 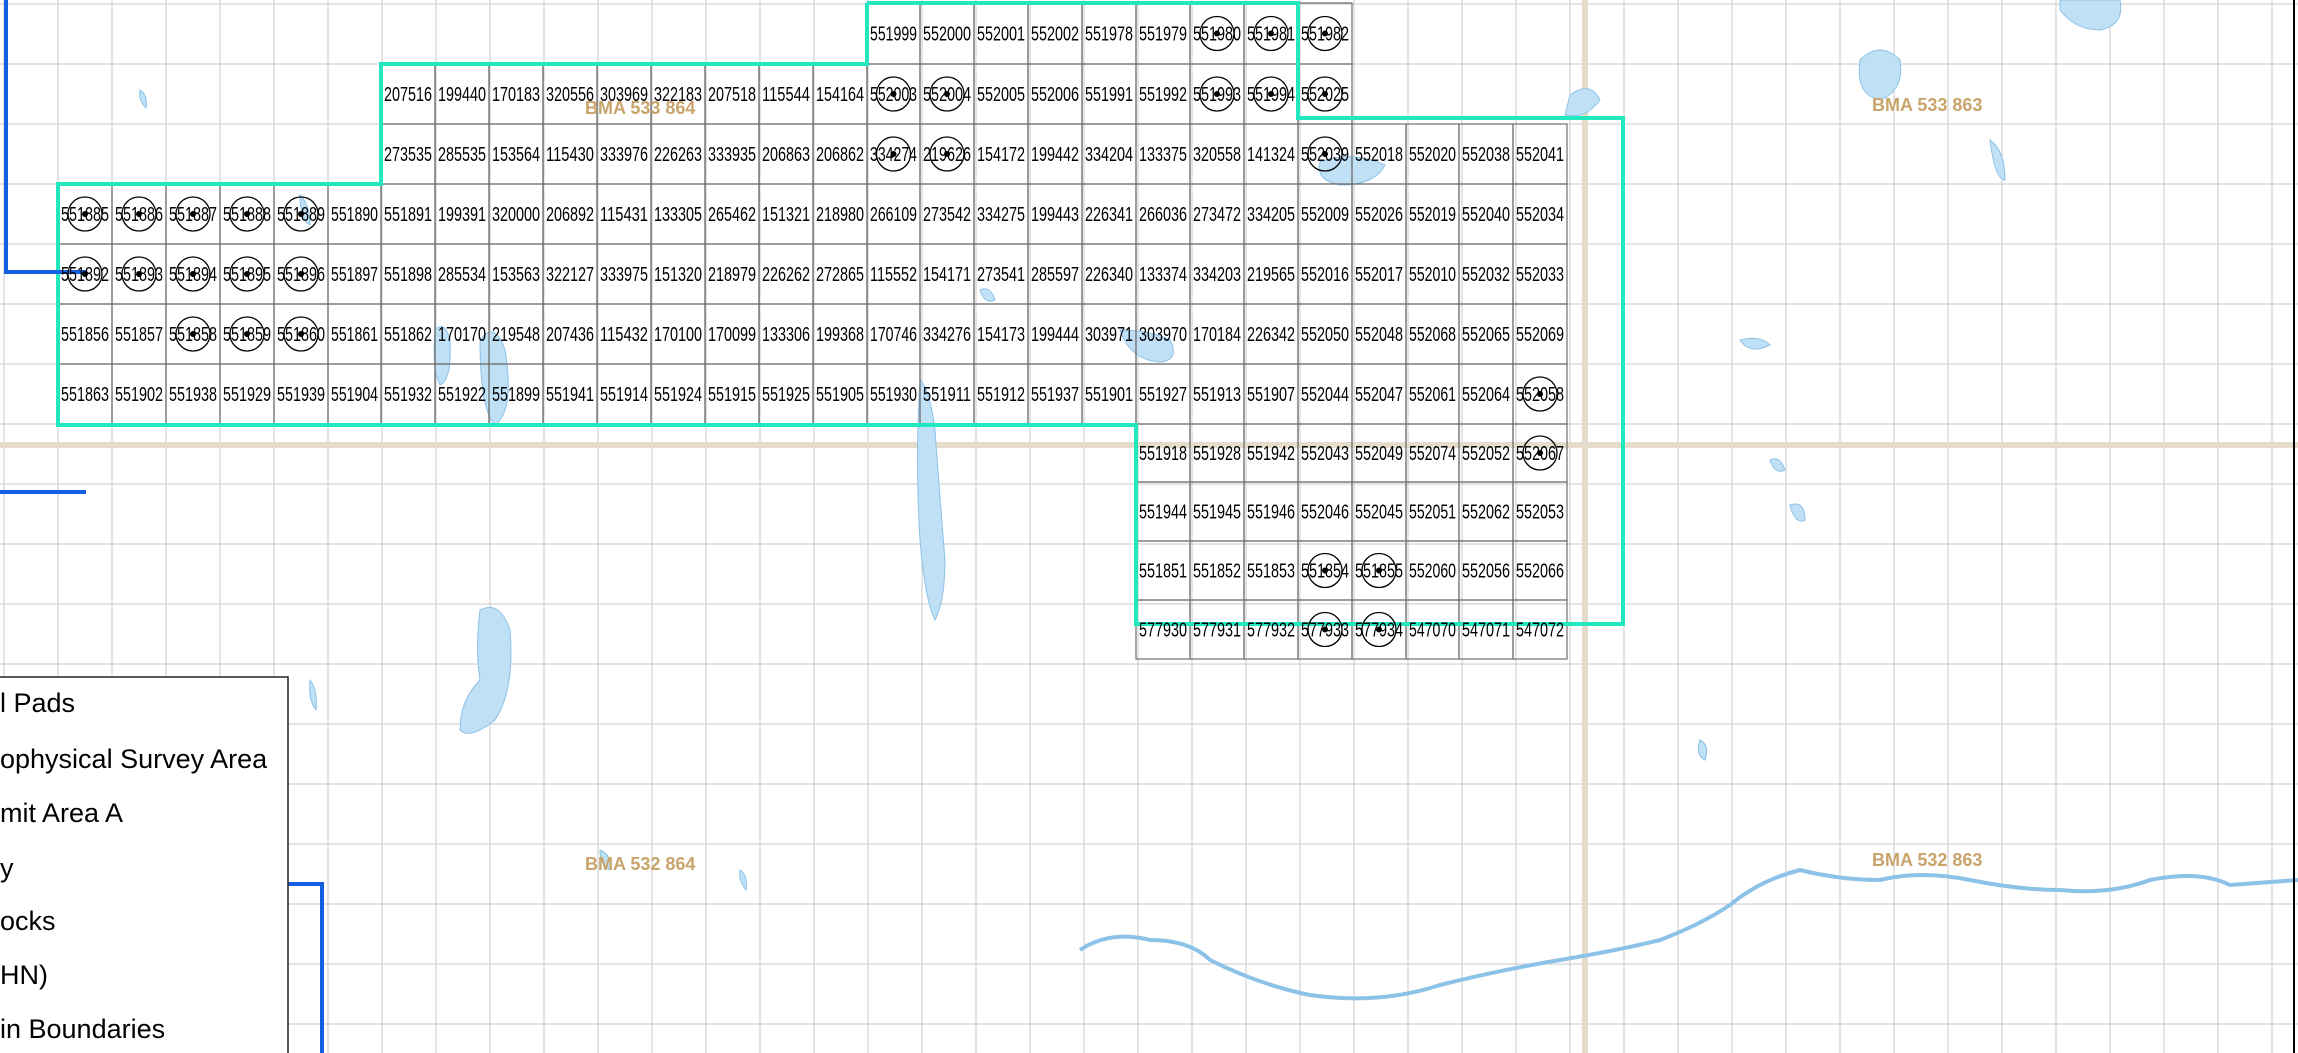 What do you see at coordinates (786, 215) in the screenshot?
I see `block-label: 151321` at bounding box center [786, 215].